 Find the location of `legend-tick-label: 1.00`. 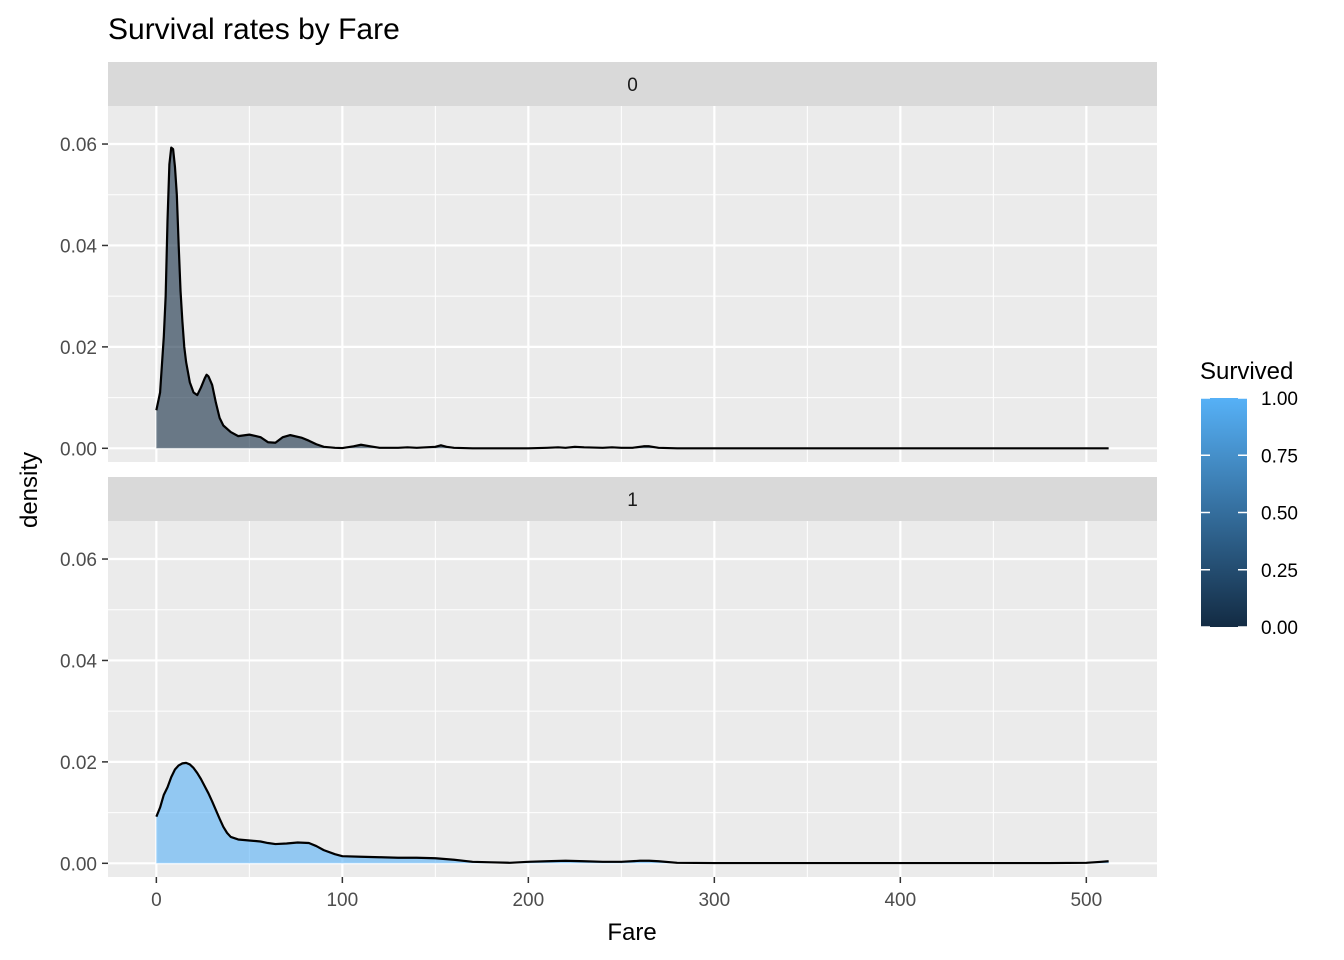

legend-tick-label: 1.00 is located at coordinates (1279, 399).